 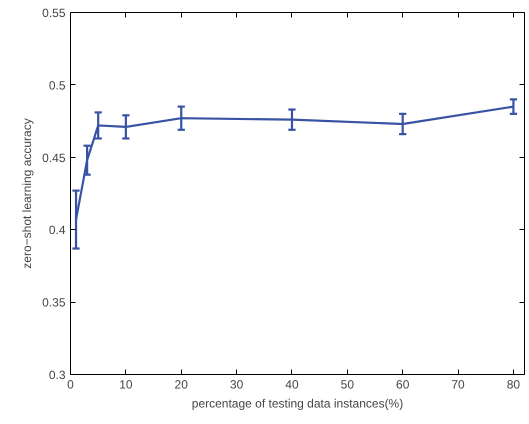 What do you see at coordinates (181, 385) in the screenshot?
I see `x-tick-label: 20` at bounding box center [181, 385].